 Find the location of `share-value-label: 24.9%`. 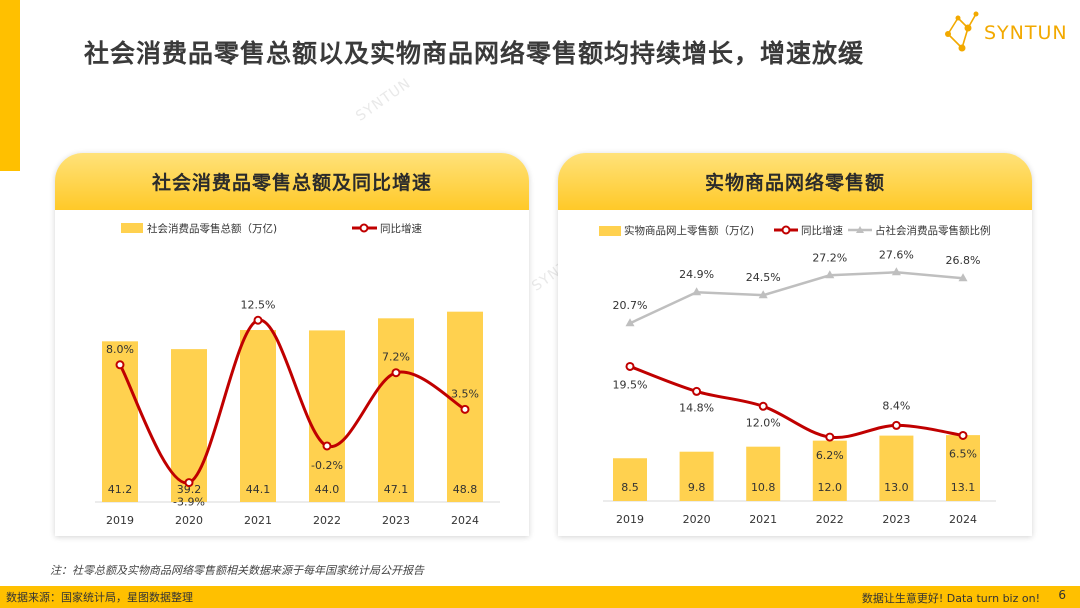

share-value-label: 24.9% is located at coordinates (696, 274).